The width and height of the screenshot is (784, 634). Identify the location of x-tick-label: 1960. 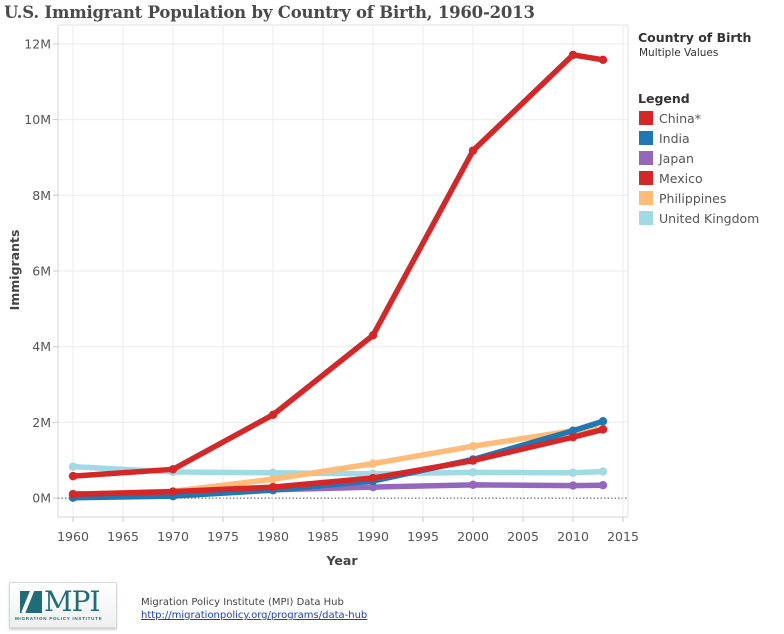
(73, 536).